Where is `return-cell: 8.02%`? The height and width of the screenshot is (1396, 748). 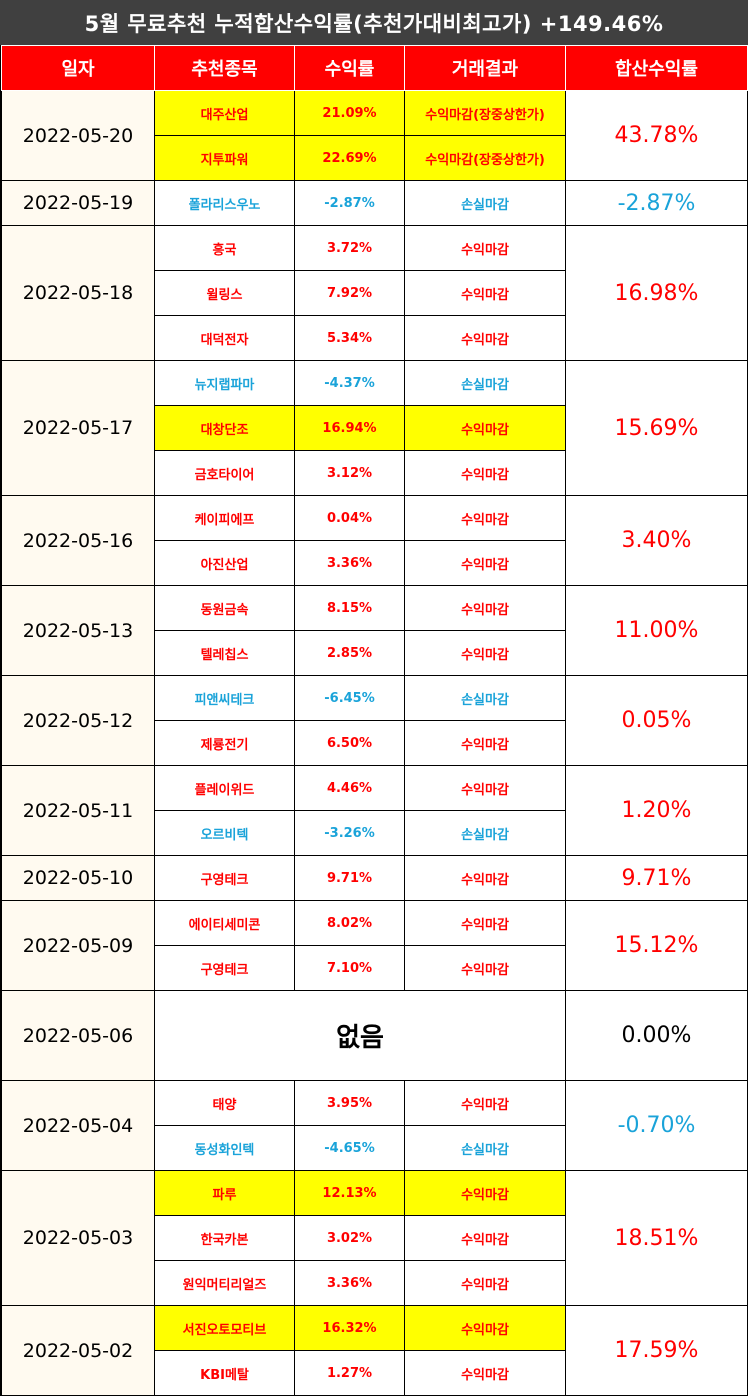
return-cell: 8.02% is located at coordinates (349, 923).